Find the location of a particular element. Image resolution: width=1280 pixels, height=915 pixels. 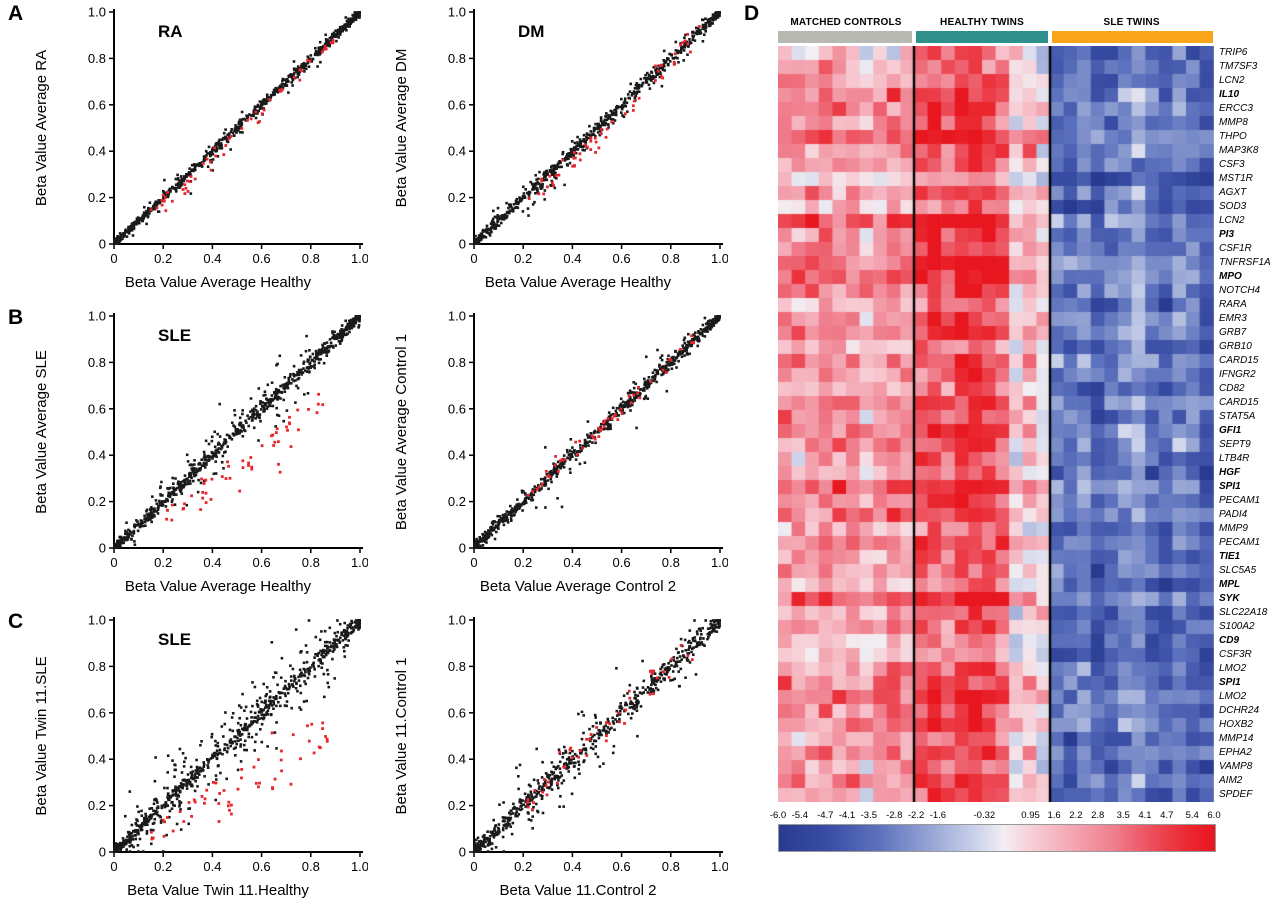

gene-label: IFNGR2 is located at coordinates (1237, 374).